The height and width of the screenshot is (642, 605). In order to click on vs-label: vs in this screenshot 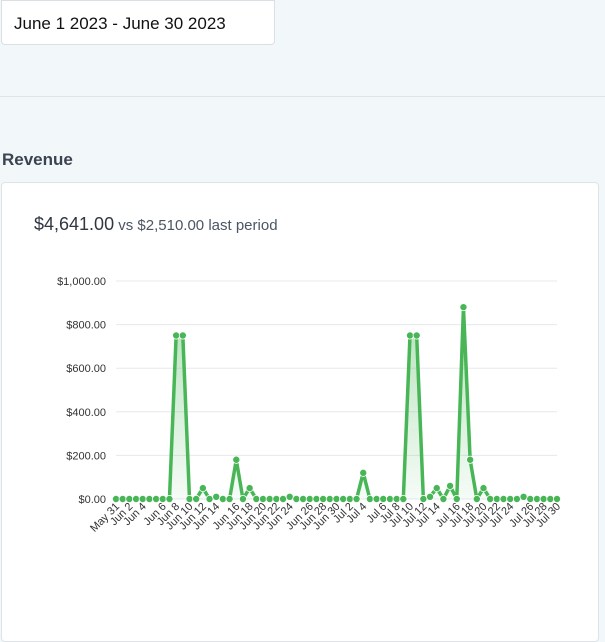, I will do `click(126, 225)`.